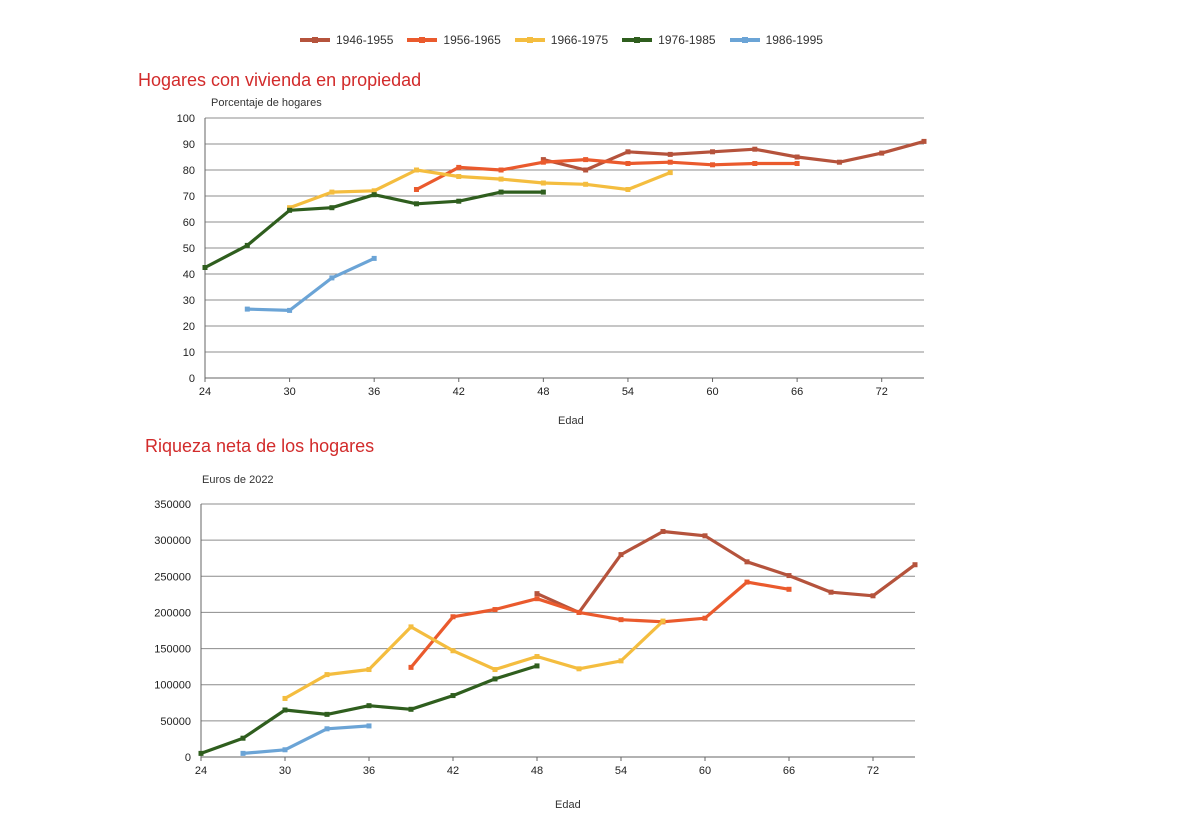 The image size is (1200, 829). What do you see at coordinates (537, 771) in the screenshot?
I see `x-tick-label: 48` at bounding box center [537, 771].